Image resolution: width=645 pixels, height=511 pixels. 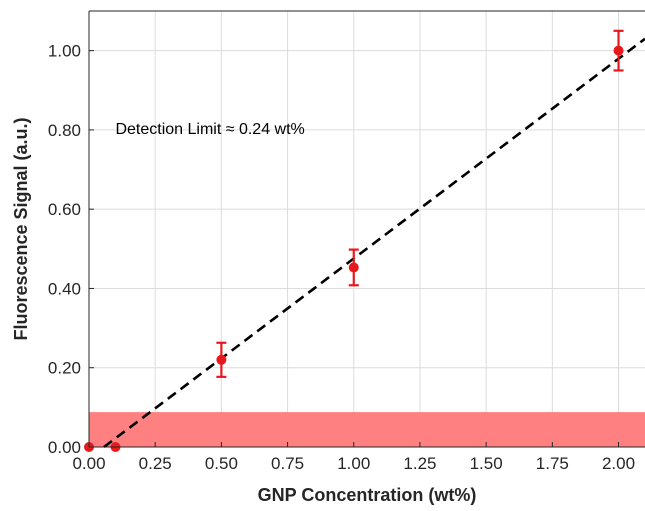 What do you see at coordinates (21, 228) in the screenshot?
I see `y-axis-title: Fluorescence Signal (a.u.)` at bounding box center [21, 228].